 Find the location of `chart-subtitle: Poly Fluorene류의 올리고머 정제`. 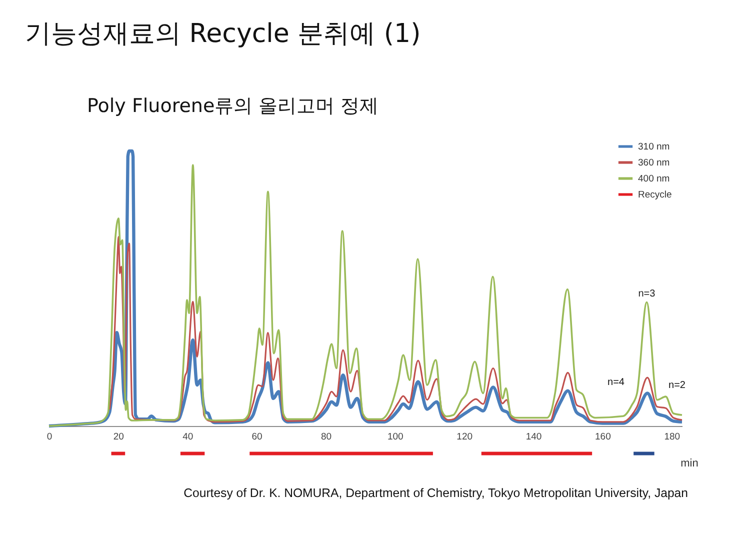

chart-subtitle: Poly Fluorene류의 올리고머 정제 is located at coordinates (233, 106).